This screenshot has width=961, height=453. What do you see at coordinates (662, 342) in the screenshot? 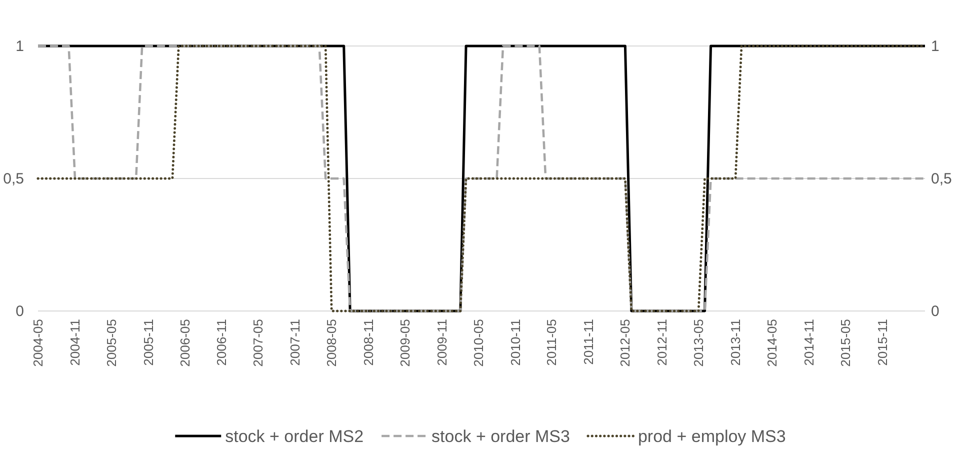
I see `x-tick-label: 2012-11` at bounding box center [662, 342].